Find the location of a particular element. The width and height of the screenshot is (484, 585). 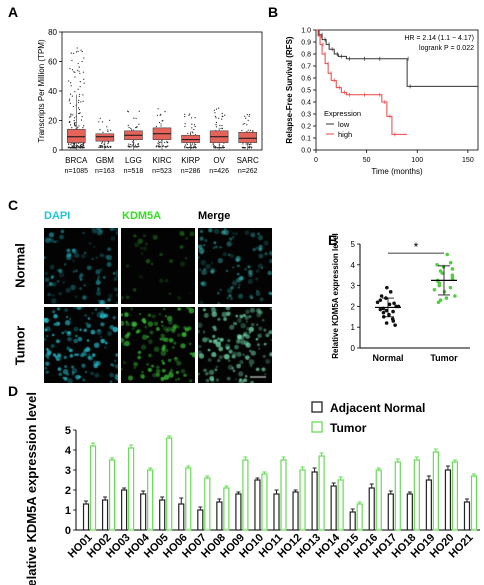

legend-label: Adjacent Normal is located at coordinates (377, 408).